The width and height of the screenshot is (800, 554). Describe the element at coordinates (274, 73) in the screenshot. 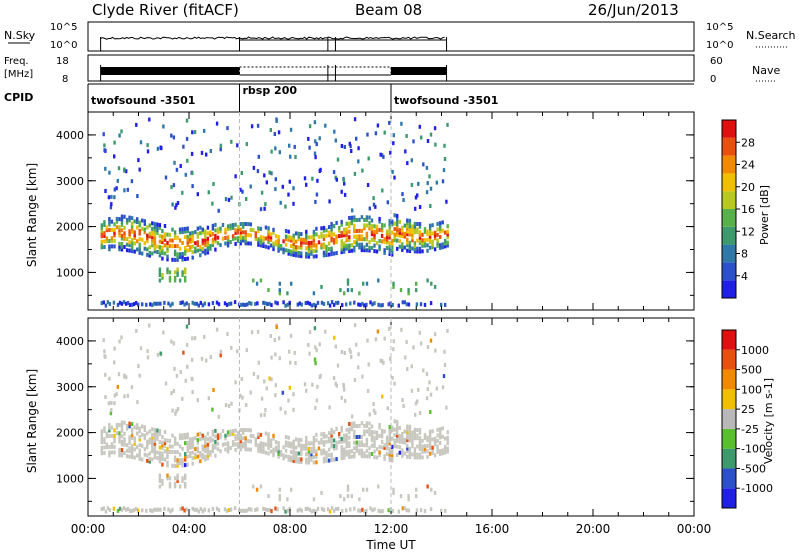

I see `freq-trace` at that location.